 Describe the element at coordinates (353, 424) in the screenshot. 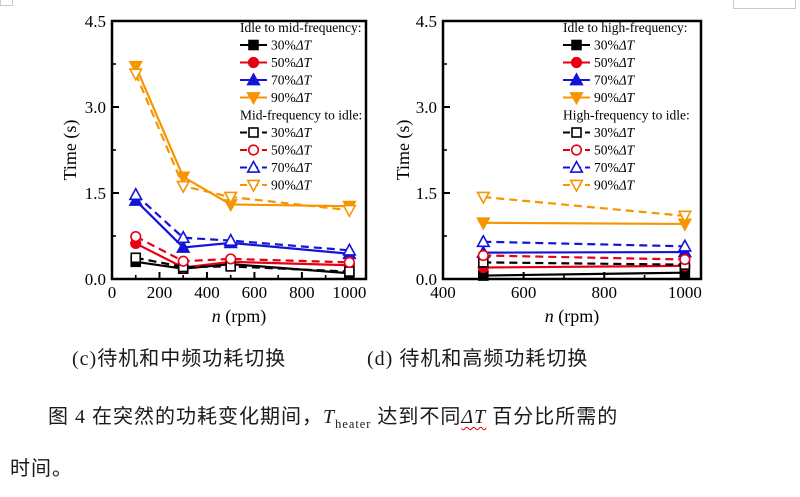

I see `t-heater-subscript: heater` at that location.